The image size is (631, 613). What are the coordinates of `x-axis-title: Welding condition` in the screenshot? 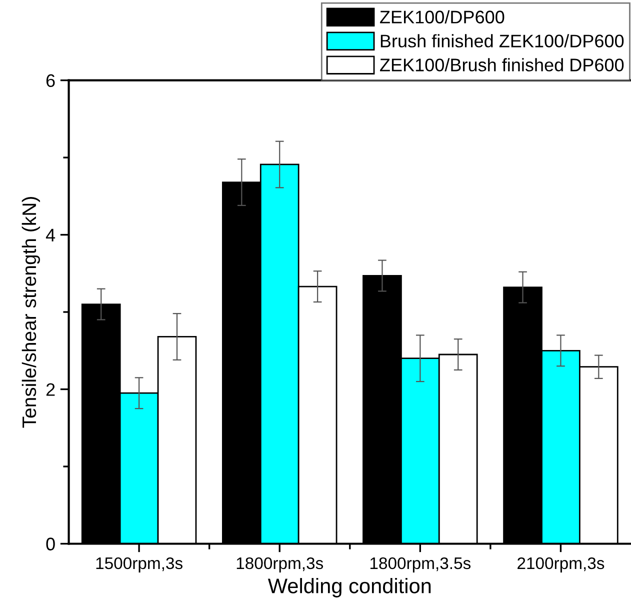 It's located at (349, 588).